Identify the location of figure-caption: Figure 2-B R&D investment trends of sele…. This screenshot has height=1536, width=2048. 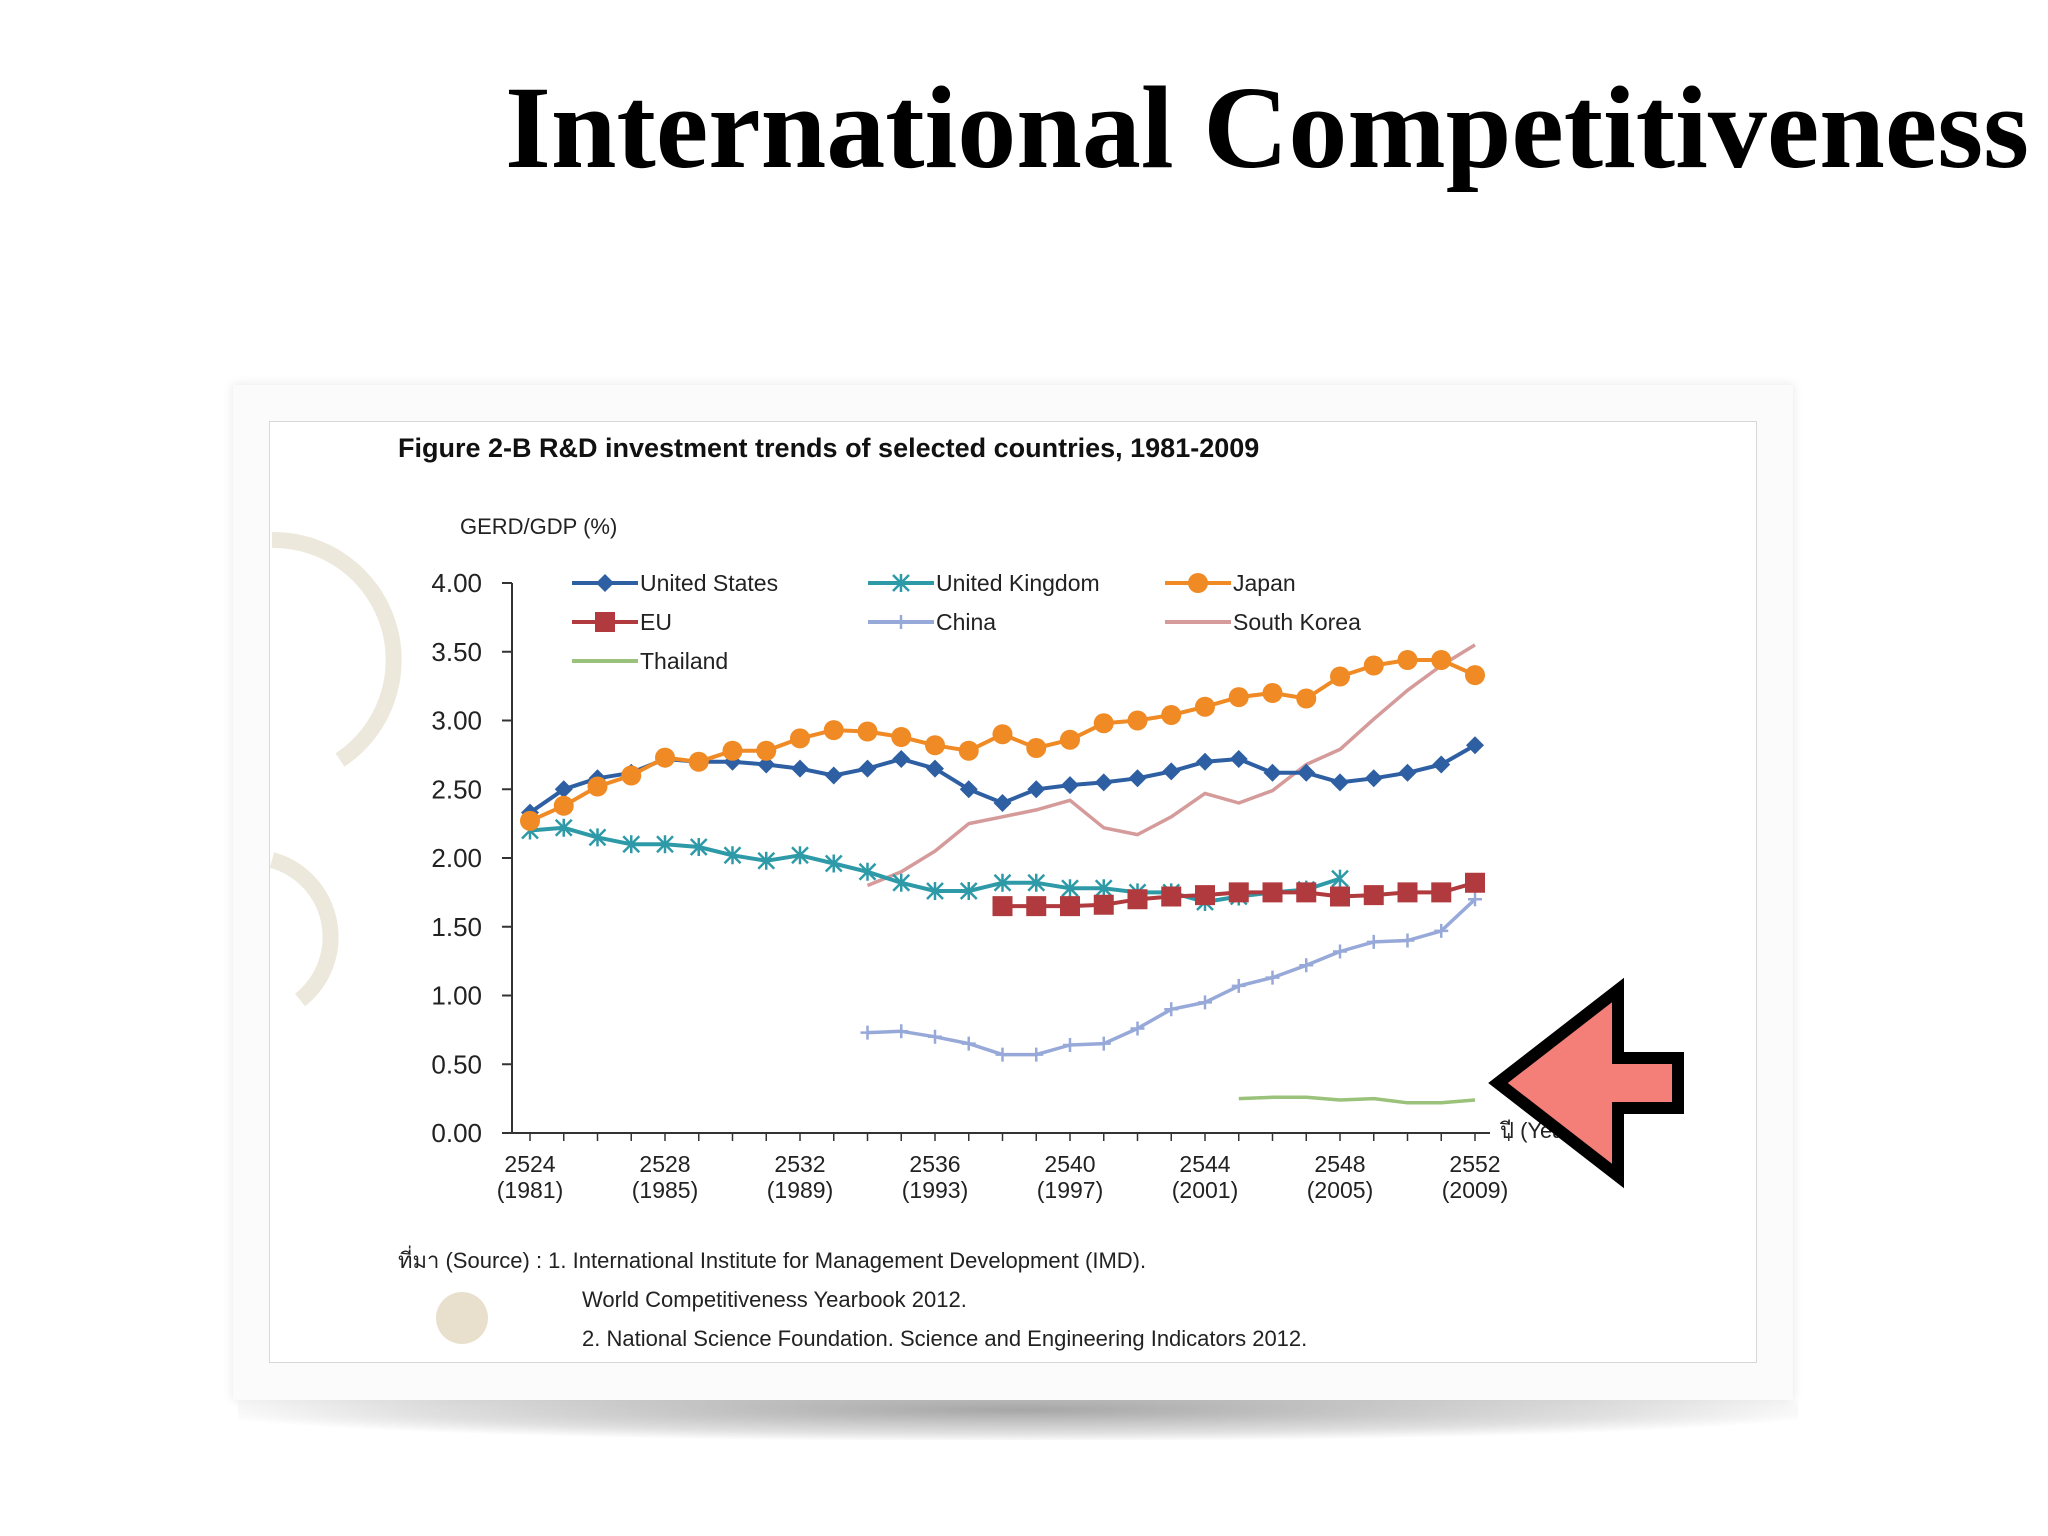
(828, 448).